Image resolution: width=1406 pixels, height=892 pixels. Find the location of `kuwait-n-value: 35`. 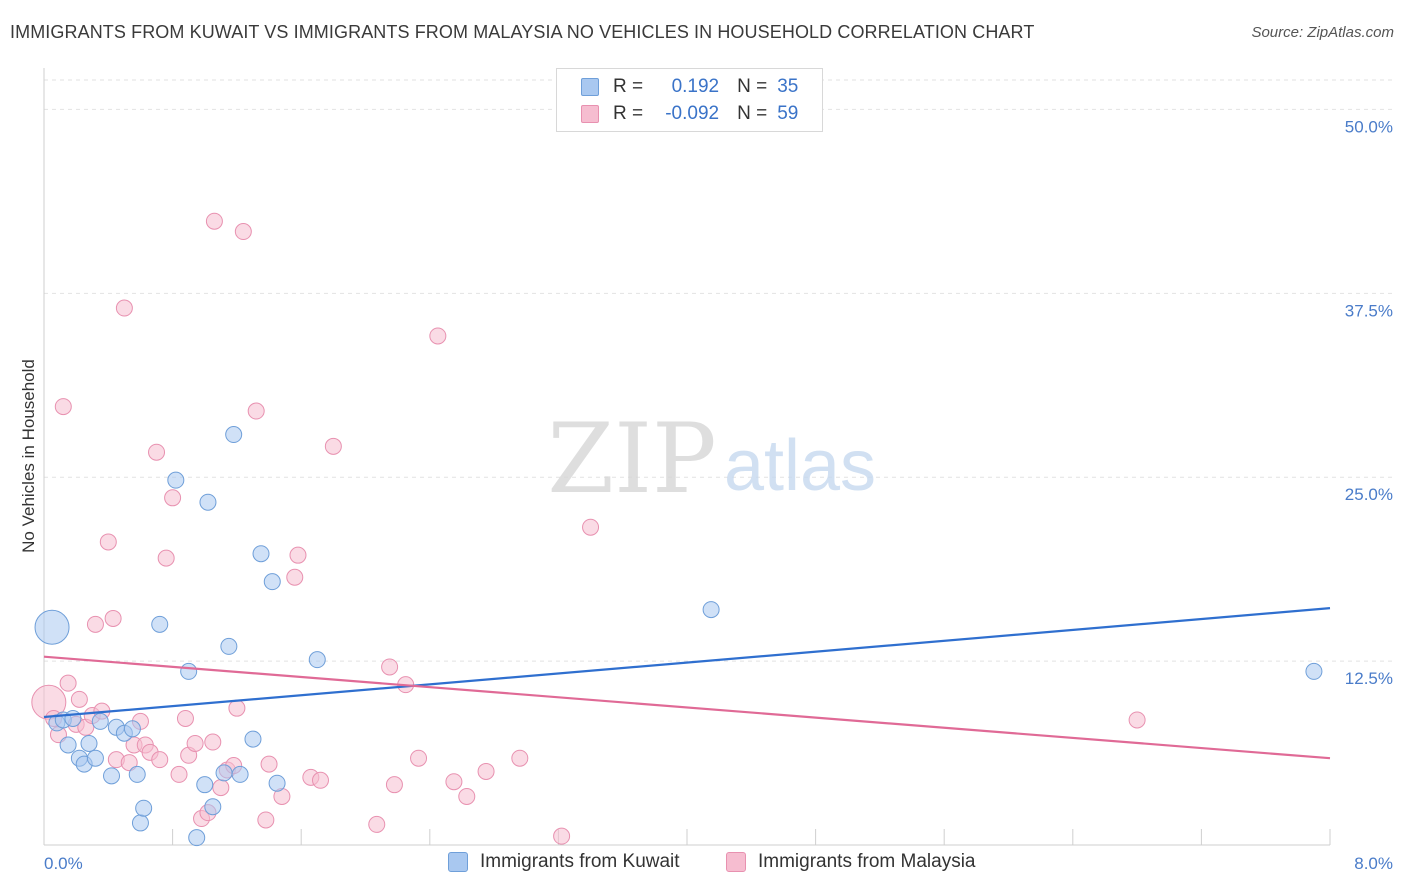

kuwait-n-value: 35 is located at coordinates (788, 86).